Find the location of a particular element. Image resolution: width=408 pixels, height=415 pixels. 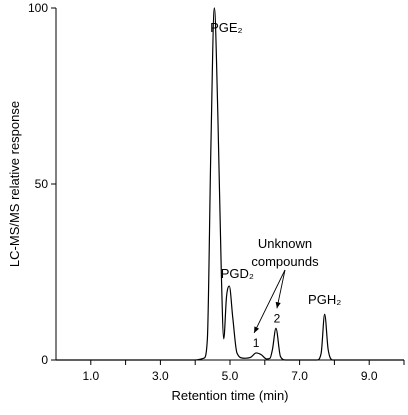

x-tick-label: 9.0 is located at coordinates (369, 376).